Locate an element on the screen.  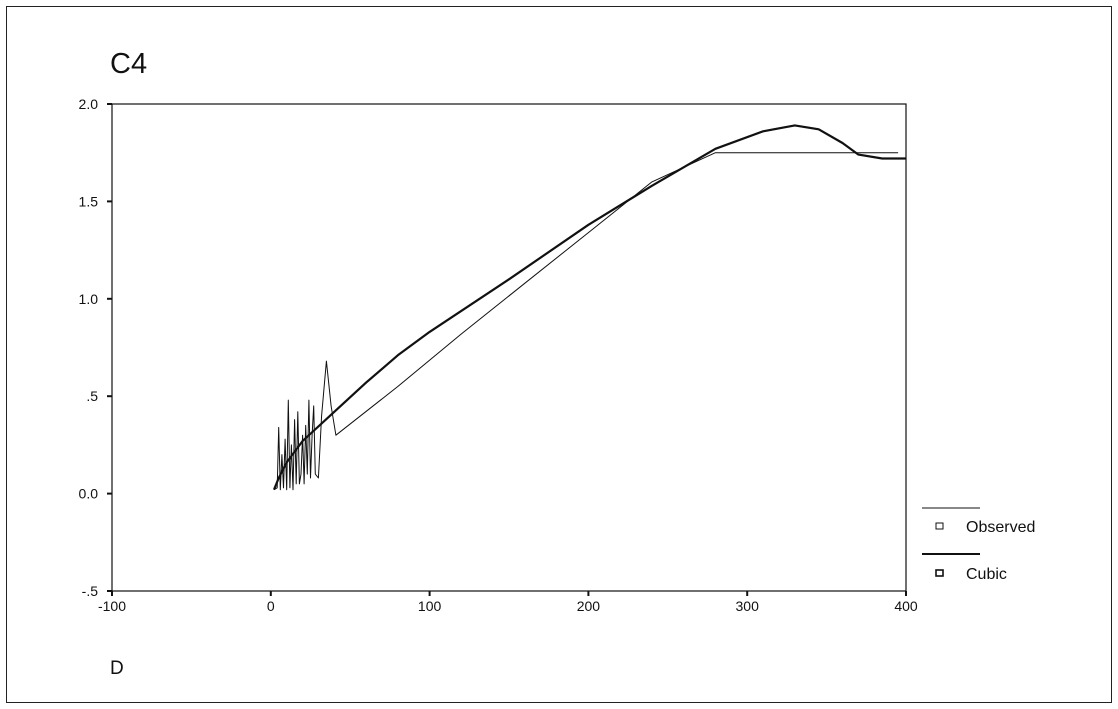
x-axis: -100 0 100 200 300 400 is located at coordinates (508, 602).